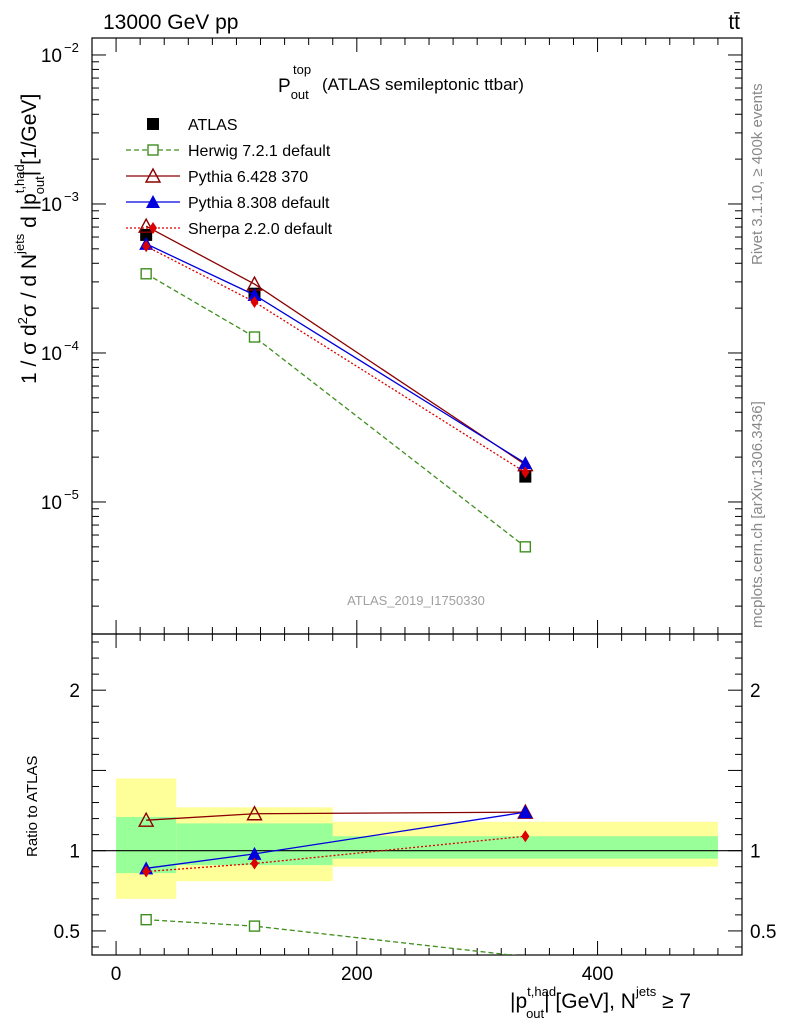 The height and width of the screenshot is (1024, 786). I want to click on x-tick-label: 0, so click(116, 974).